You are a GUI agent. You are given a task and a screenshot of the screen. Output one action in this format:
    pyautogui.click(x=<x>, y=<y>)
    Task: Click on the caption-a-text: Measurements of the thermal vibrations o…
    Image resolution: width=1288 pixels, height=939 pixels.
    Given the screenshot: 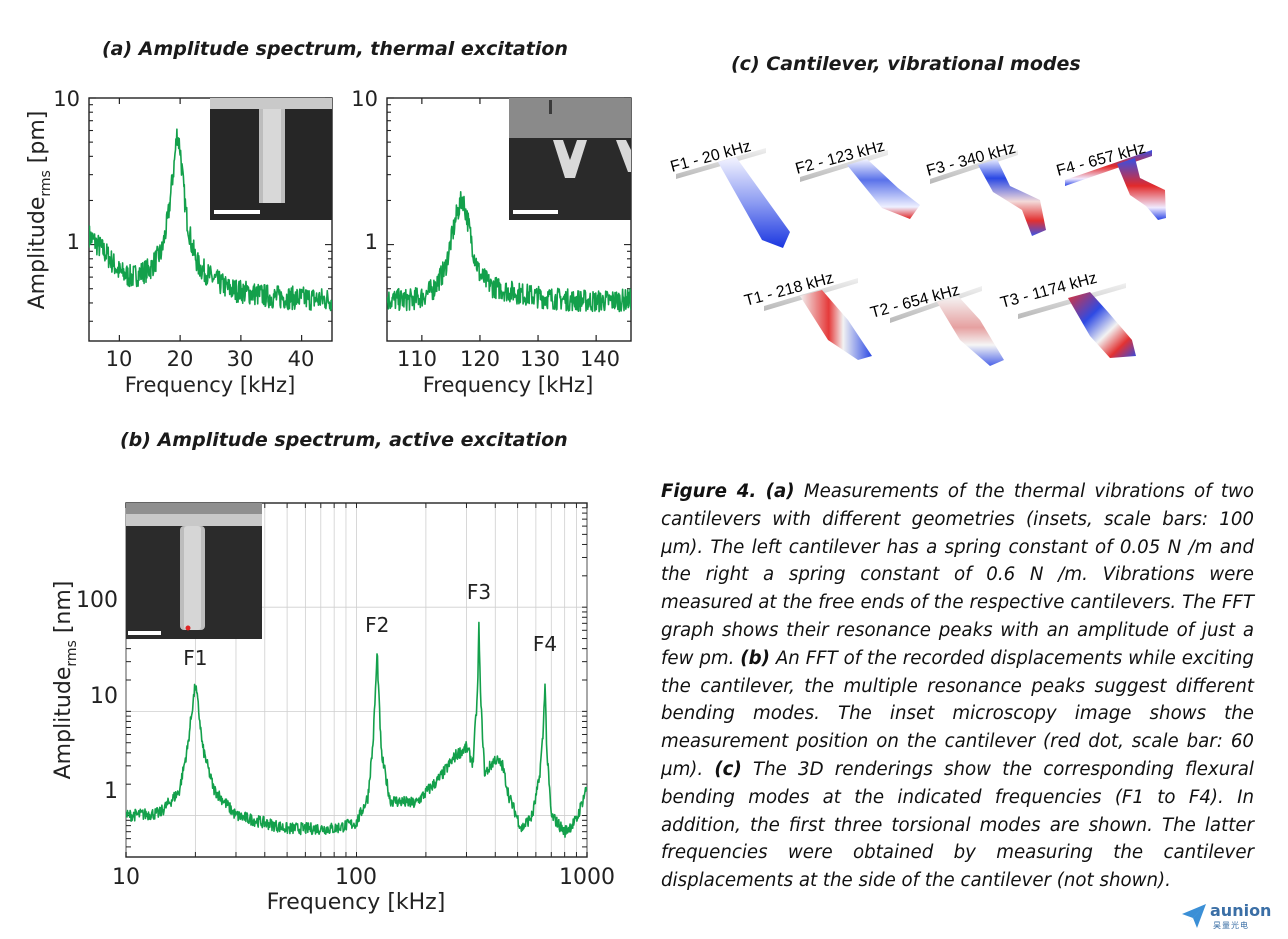 What is the action you would take?
    pyautogui.click(x=957, y=575)
    